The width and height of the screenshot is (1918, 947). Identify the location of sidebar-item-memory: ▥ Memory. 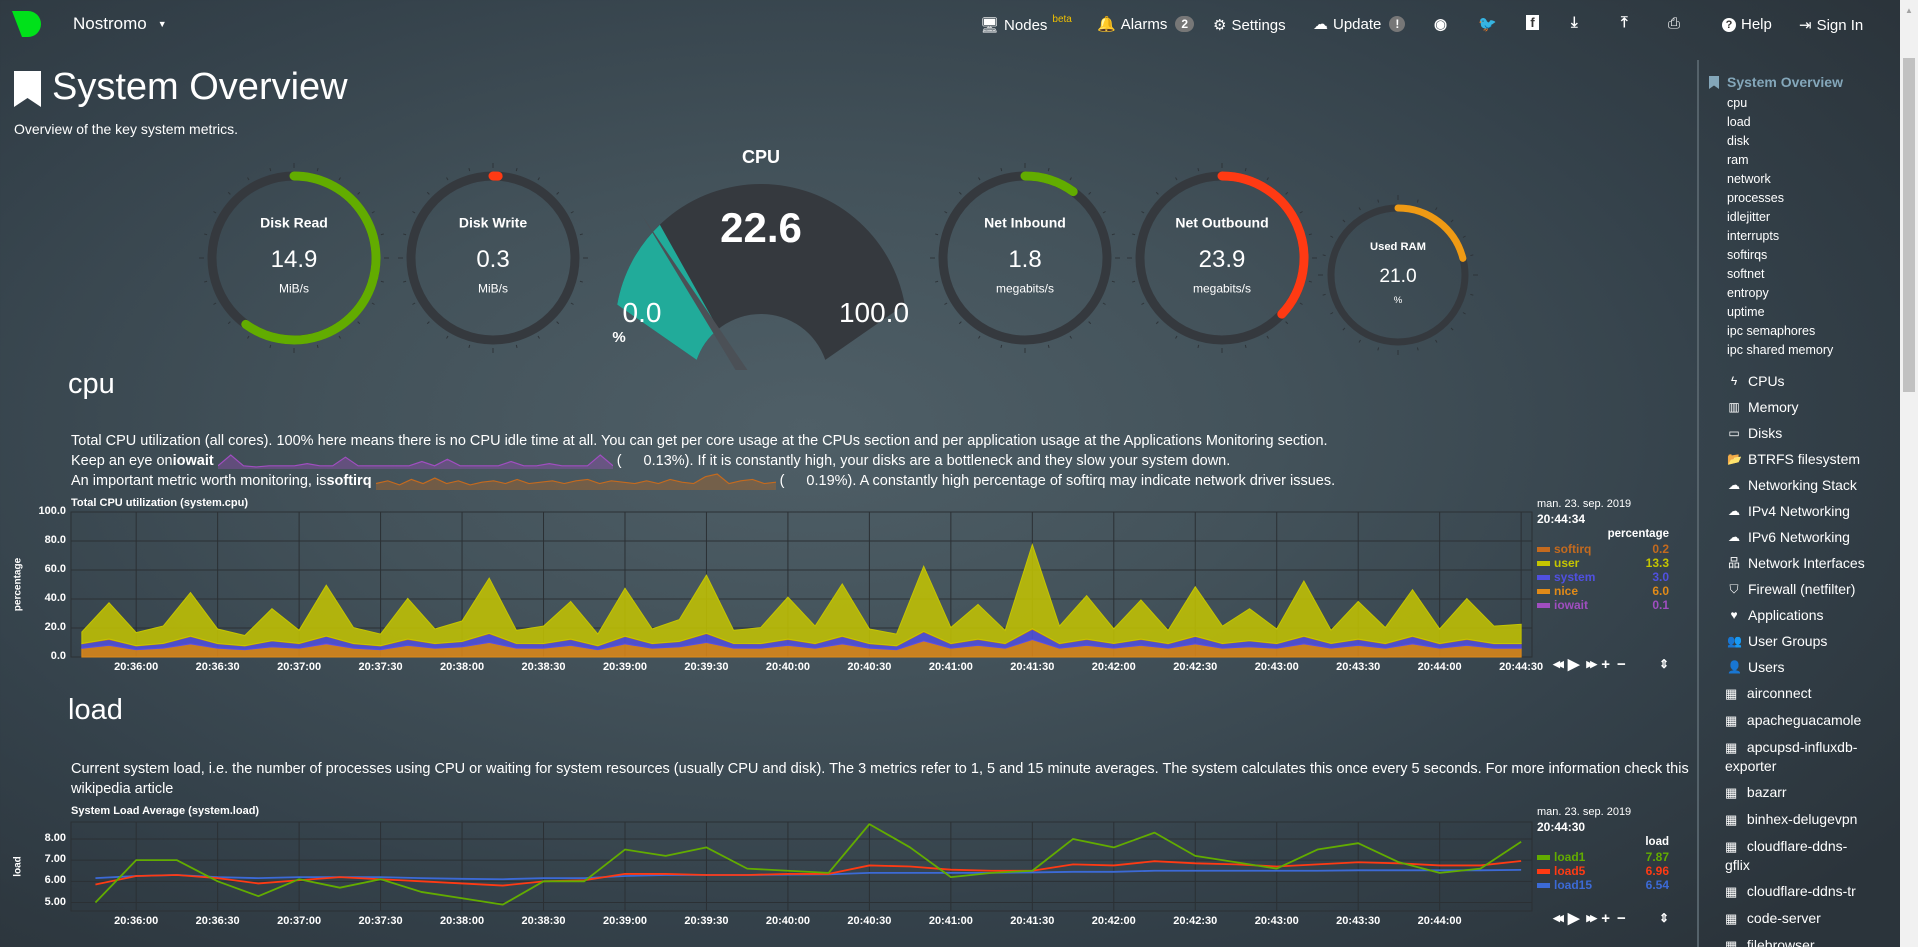
(1784, 407).